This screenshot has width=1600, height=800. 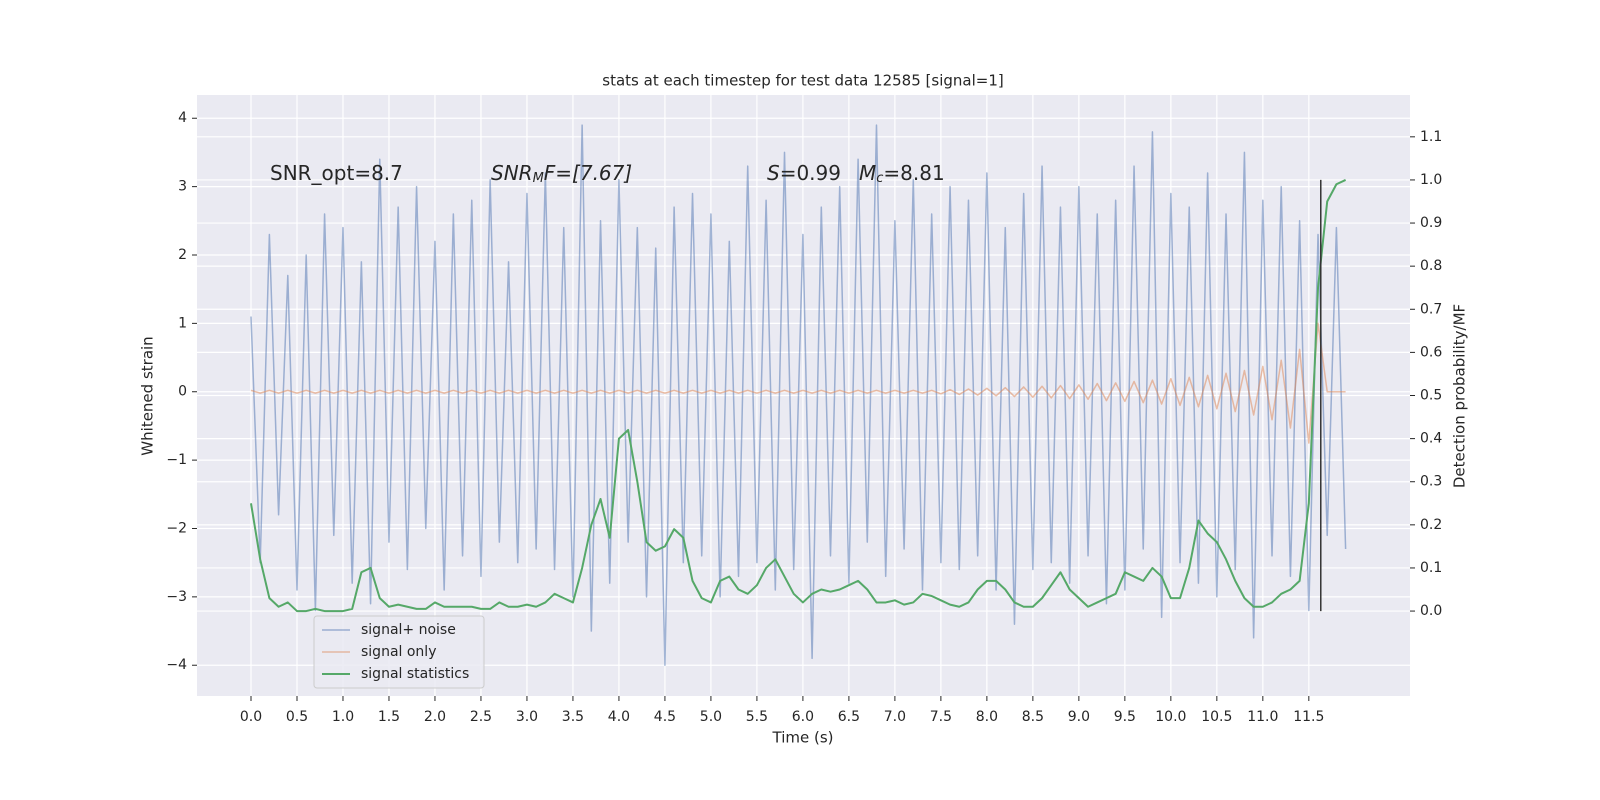 I want to click on series-line, so click(x=798, y=383).